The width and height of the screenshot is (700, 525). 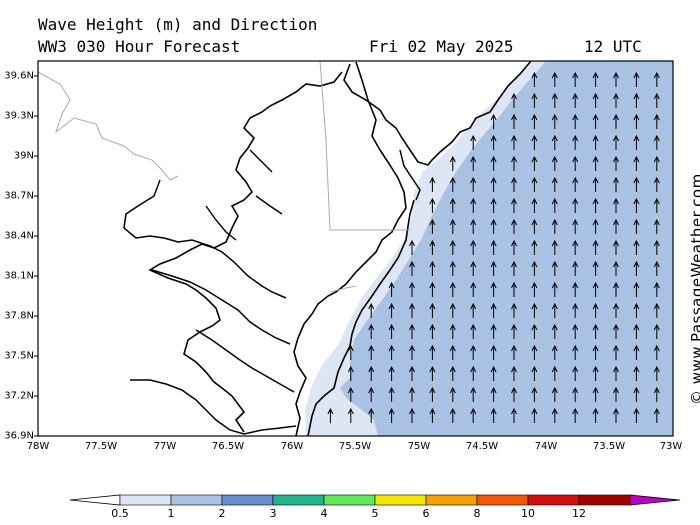 I want to click on lat-tick-label: 38.4N, so click(x=19, y=236).